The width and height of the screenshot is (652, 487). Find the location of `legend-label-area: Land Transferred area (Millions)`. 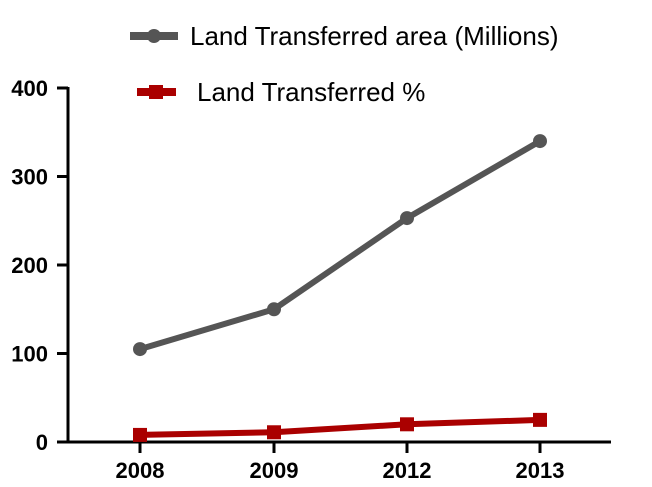

legend-label-area: Land Transferred area (Millions) is located at coordinates (374, 36).